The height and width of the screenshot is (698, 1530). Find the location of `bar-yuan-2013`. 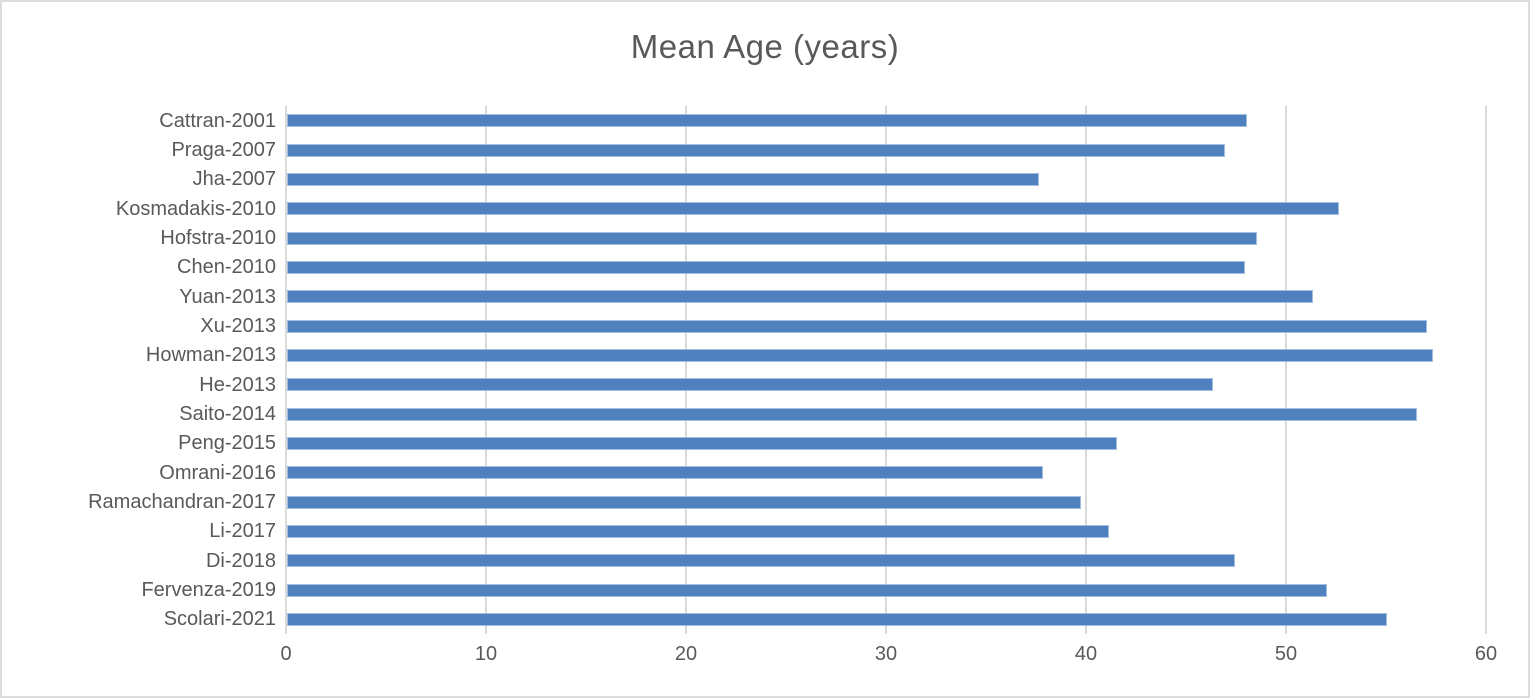

bar-yuan-2013 is located at coordinates (800, 297).